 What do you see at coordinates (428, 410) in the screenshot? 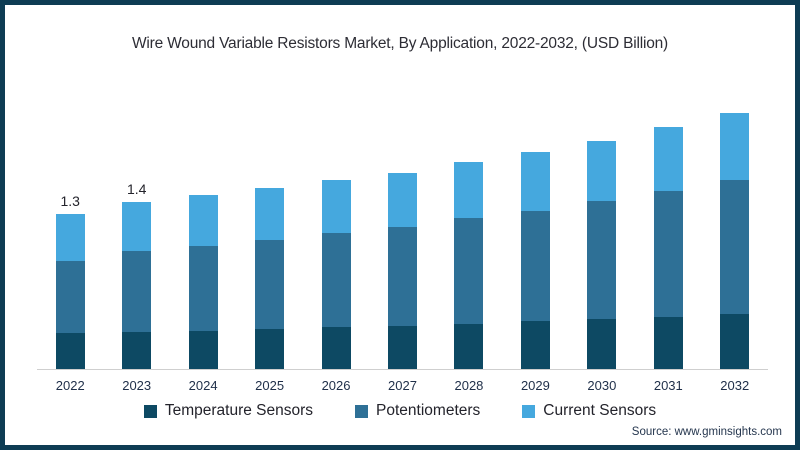
I see `legend-label-potentiometers: Potentiometers` at bounding box center [428, 410].